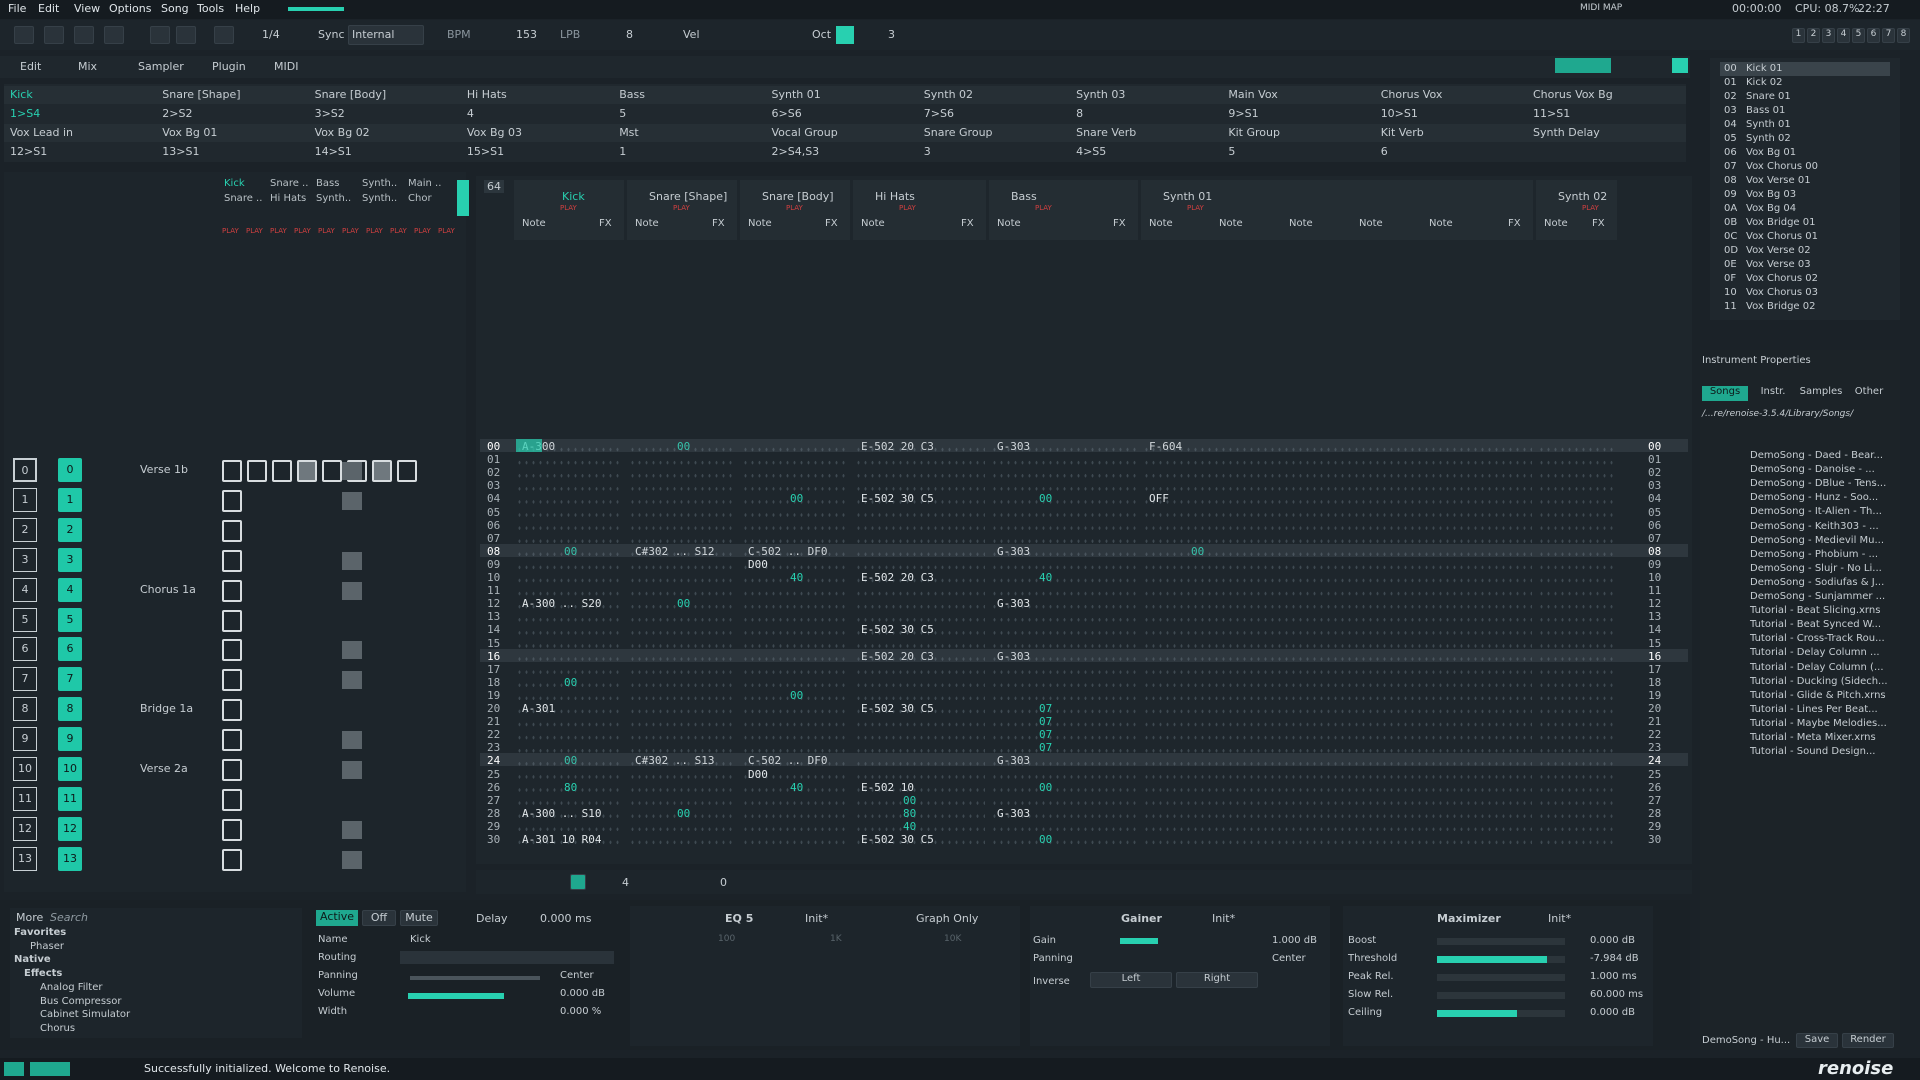 Image resolution: width=1920 pixels, height=1080 pixels. Describe the element at coordinates (29, 151) in the screenshot. I see `routing-cell: 12>S1` at that location.